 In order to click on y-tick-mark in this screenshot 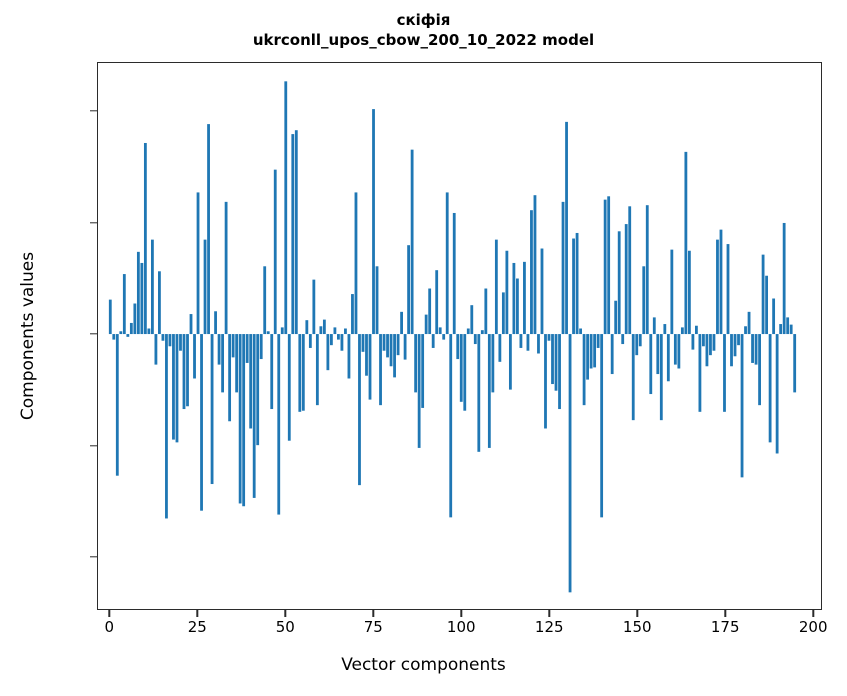, I will do `click(93, 334)`.